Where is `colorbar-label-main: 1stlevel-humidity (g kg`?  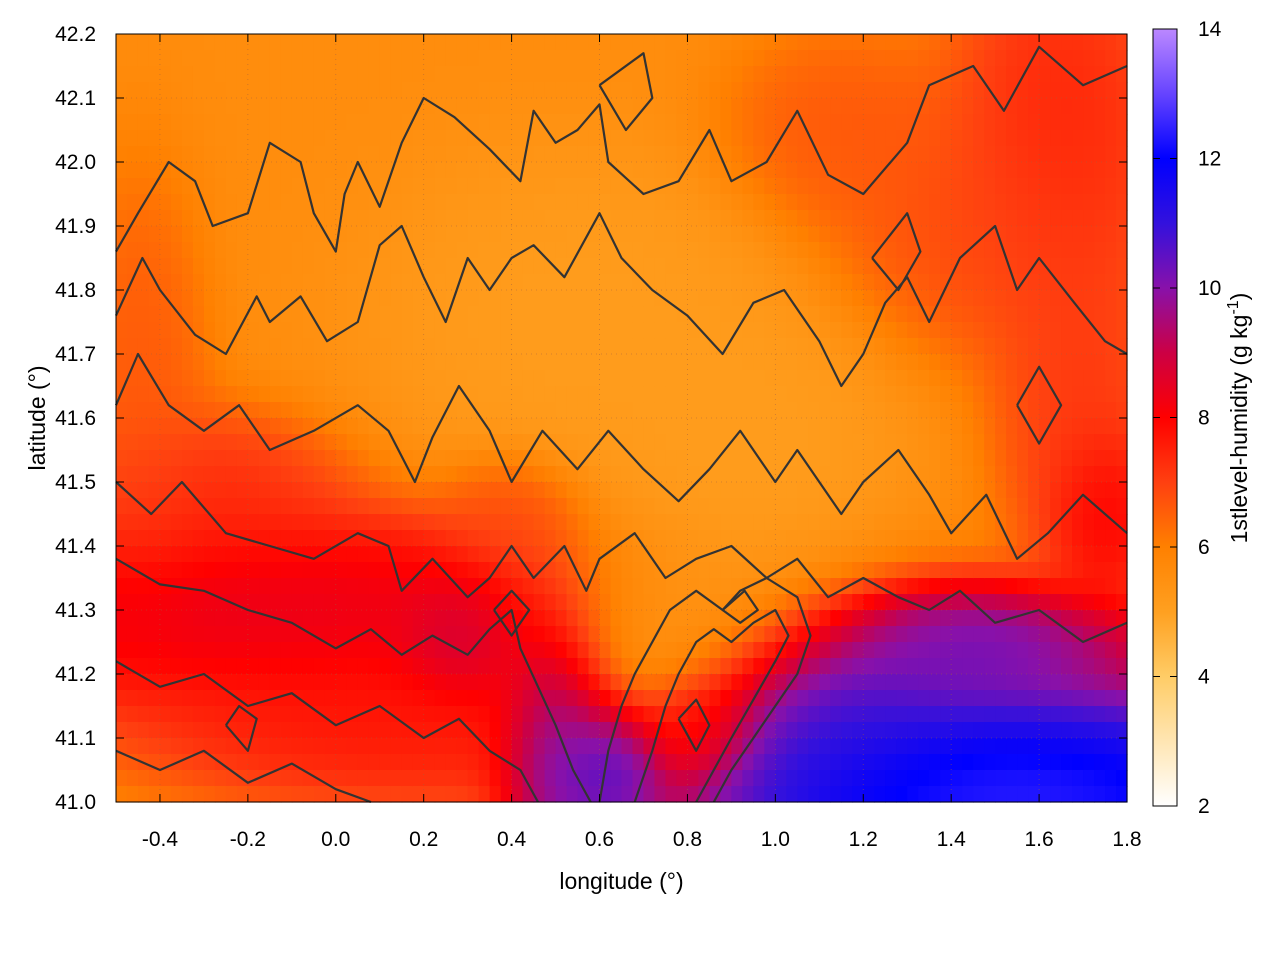
colorbar-label-main: 1stlevel-humidity (g kg is located at coordinates (1239, 429).